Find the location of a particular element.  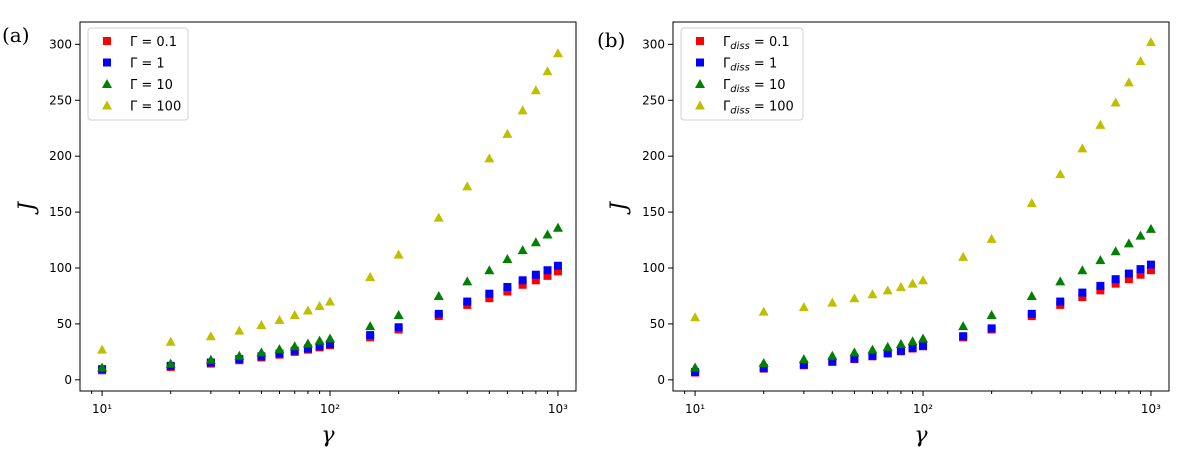

legend-label: Γdiss = 100 is located at coordinates (758, 108).